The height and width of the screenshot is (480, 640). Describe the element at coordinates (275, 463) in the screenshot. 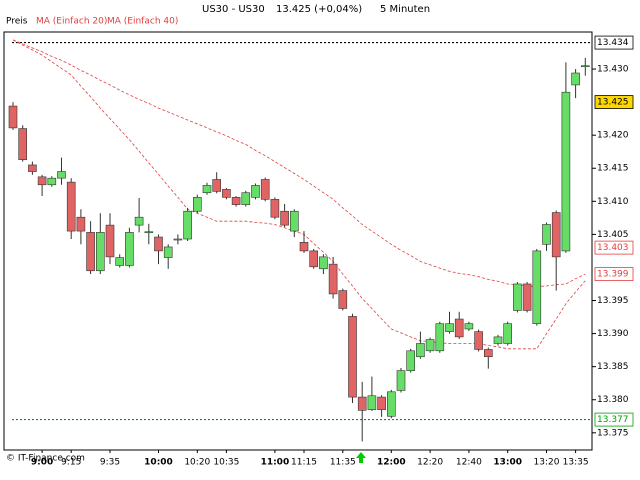

I see `x-tick-label: 11:00` at that location.